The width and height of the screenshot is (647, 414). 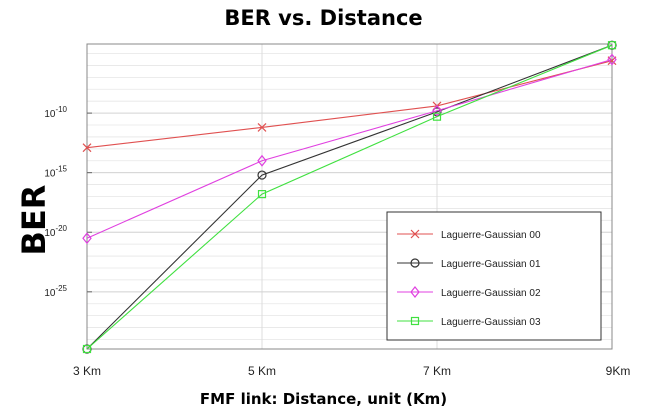 I want to click on legend-label: Laguerre-Gaussian 03, so click(x=491, y=322).